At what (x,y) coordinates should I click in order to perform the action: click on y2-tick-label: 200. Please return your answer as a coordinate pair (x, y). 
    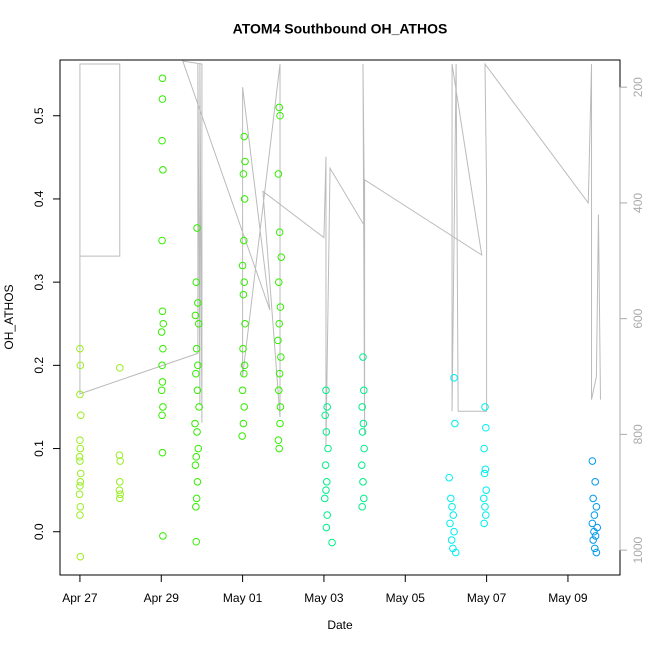
    Looking at the image, I should click on (638, 87).